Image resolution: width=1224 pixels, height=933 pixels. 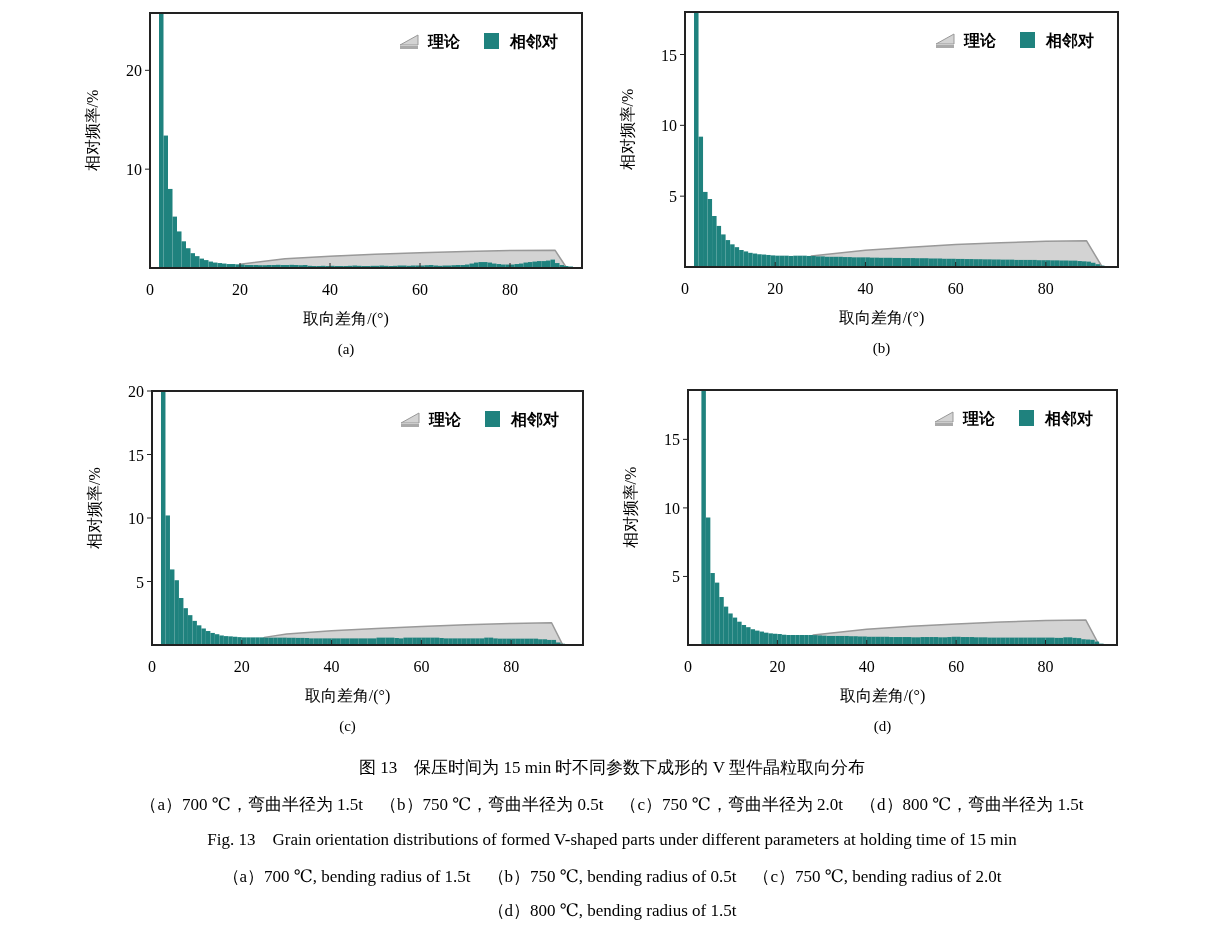 What do you see at coordinates (612, 910) in the screenshot?
I see `text: （d）800 ℃, bending radius of 1.5t` at bounding box center [612, 910].